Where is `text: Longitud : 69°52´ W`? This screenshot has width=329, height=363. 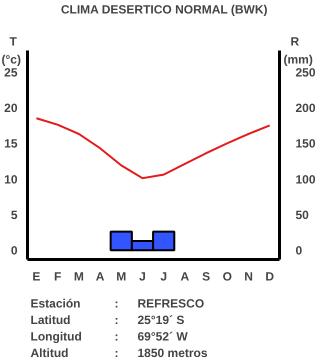 text: Longitud : 69°52´ W is located at coordinates (109, 337).